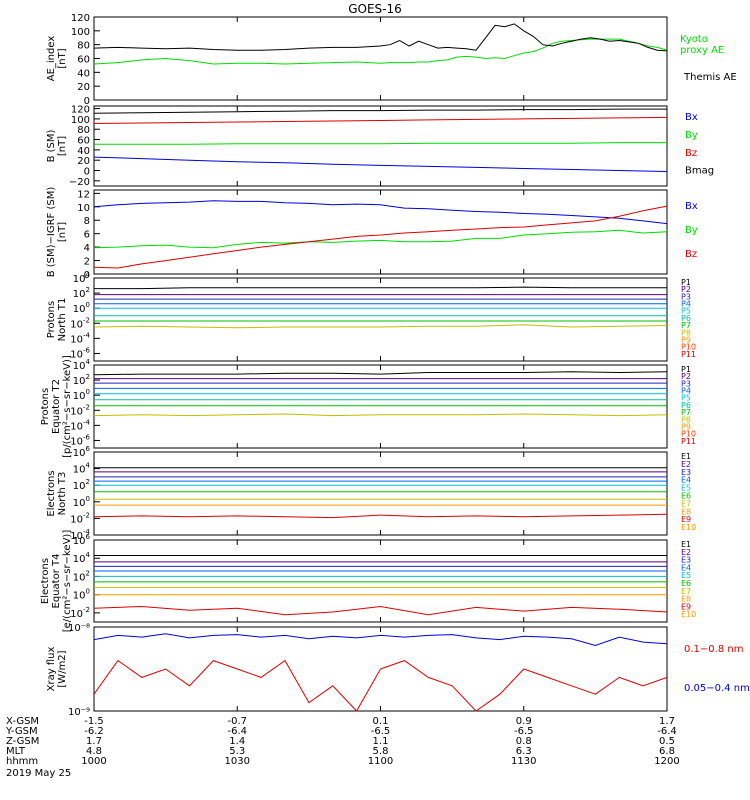 This screenshot has height=800, width=750. Describe the element at coordinates (380, 51) in the screenshot. I see `series-kyoto-proxy-ae` at that location.